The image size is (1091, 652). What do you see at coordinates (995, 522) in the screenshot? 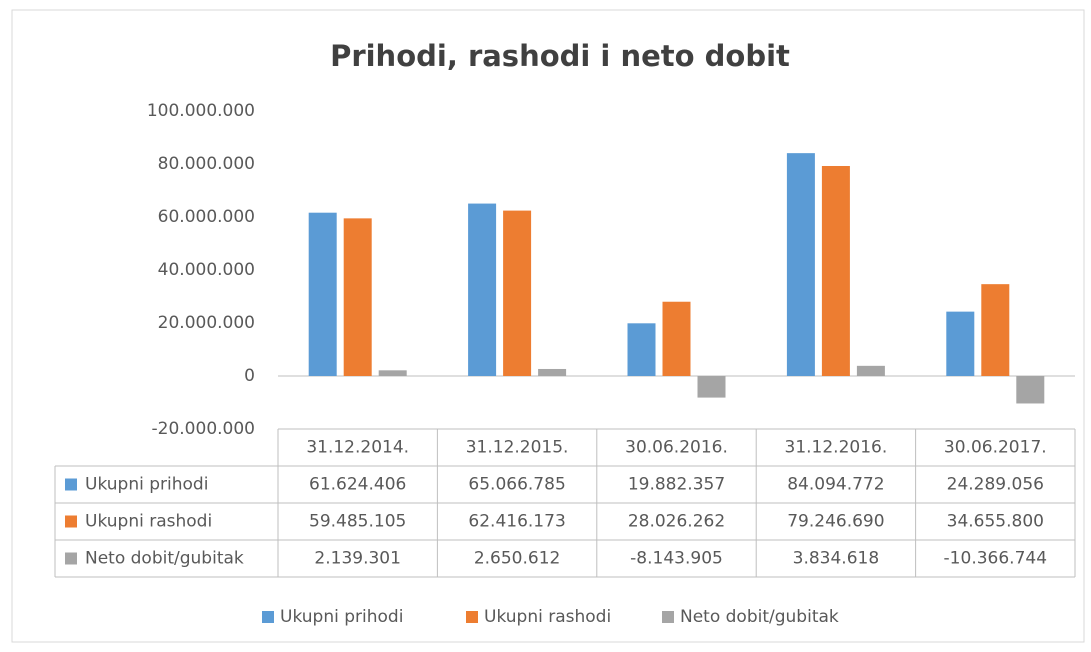
I see `table-value: 34.655.800` at bounding box center [995, 522].